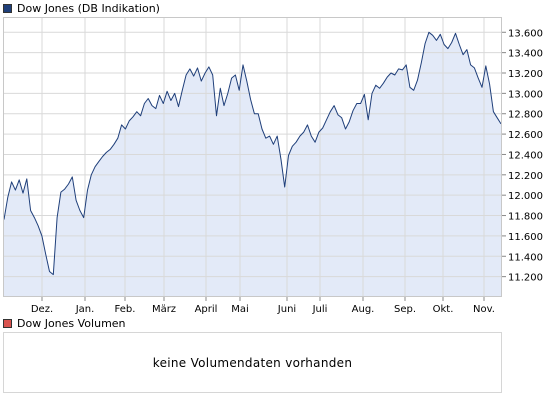 The height and width of the screenshot is (401, 545). I want to click on price-legend: Dow Jones (DB Indikation), so click(81, 8).